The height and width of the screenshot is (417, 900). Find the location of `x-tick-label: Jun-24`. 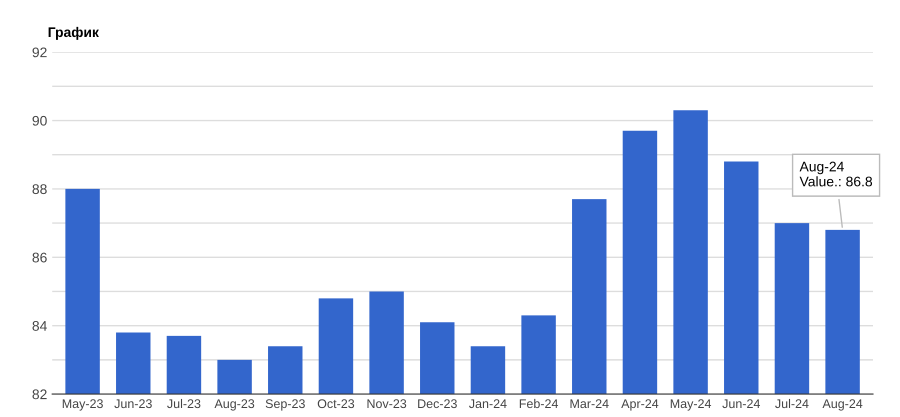

x-tick-label: Jun-24 is located at coordinates (741, 403).